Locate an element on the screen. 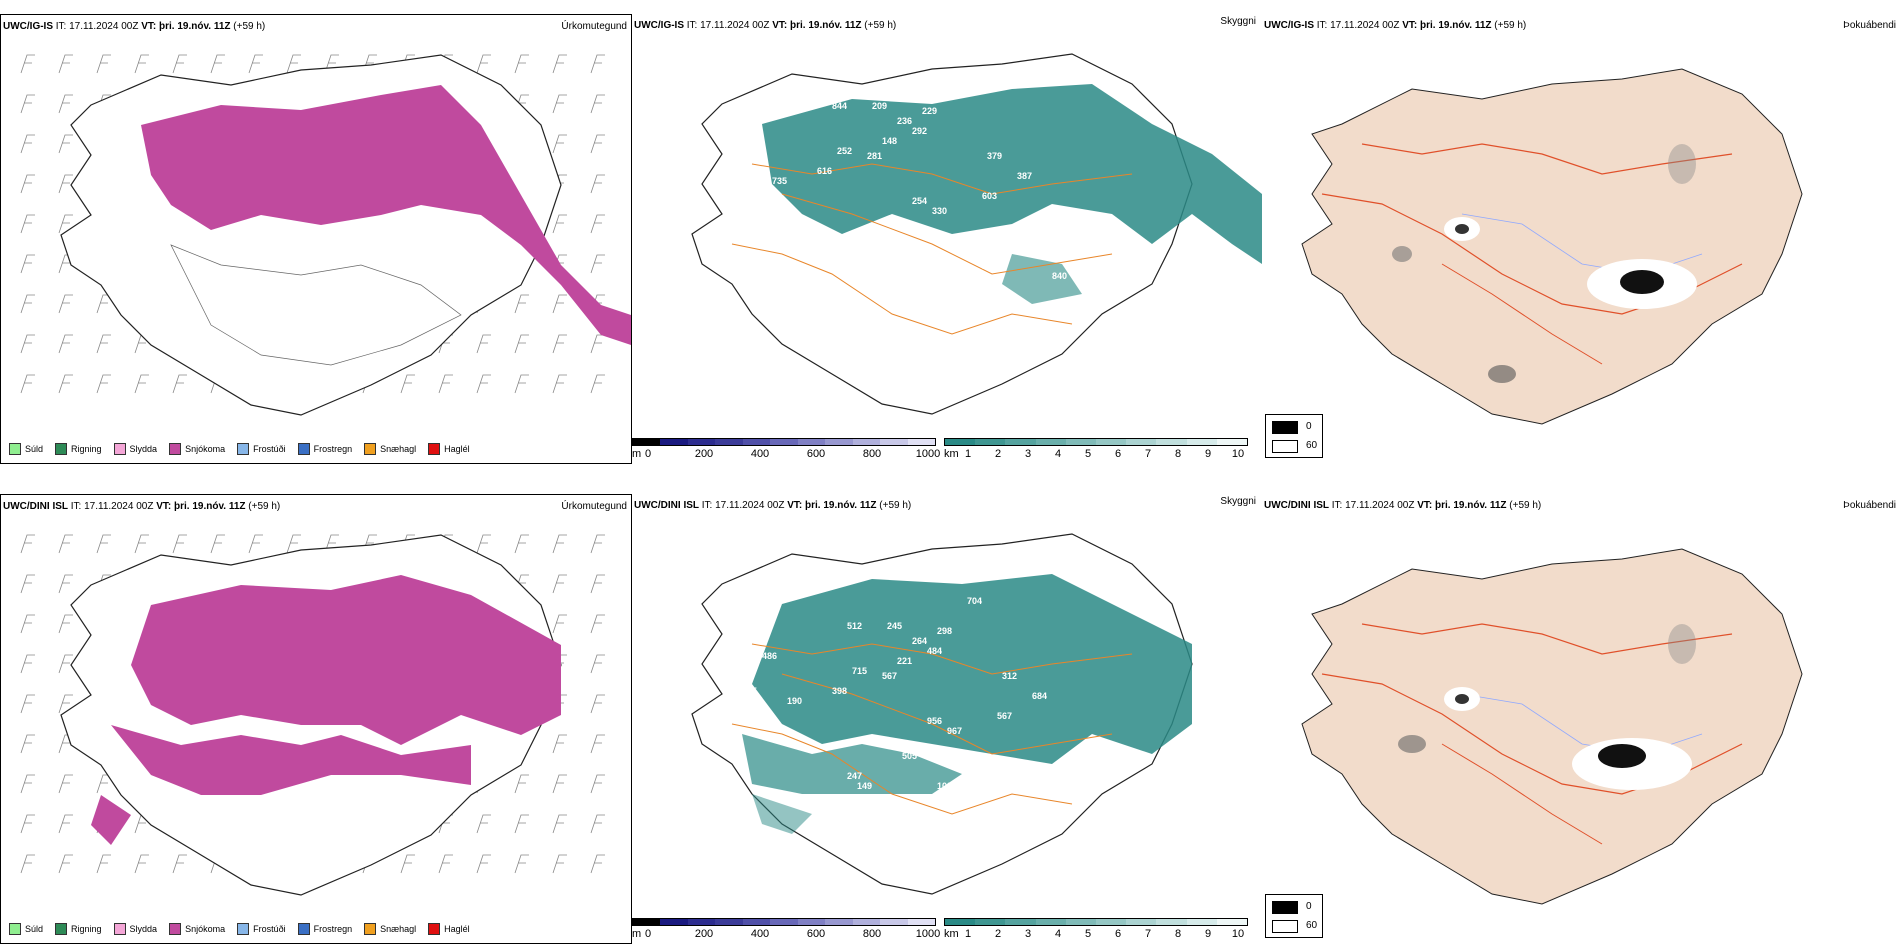  ceiling-label: 193 is located at coordinates (964, 246).